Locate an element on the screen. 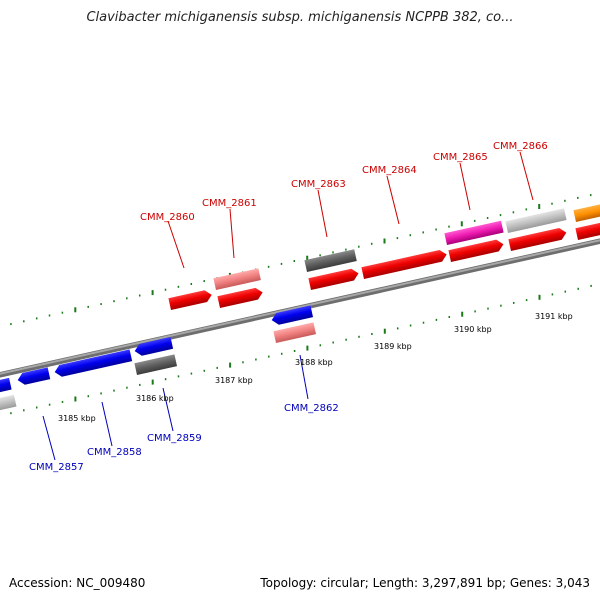 This screenshot has height=600, width=600. gene-label-cmm-2859: CMM_2859 is located at coordinates (174, 438).